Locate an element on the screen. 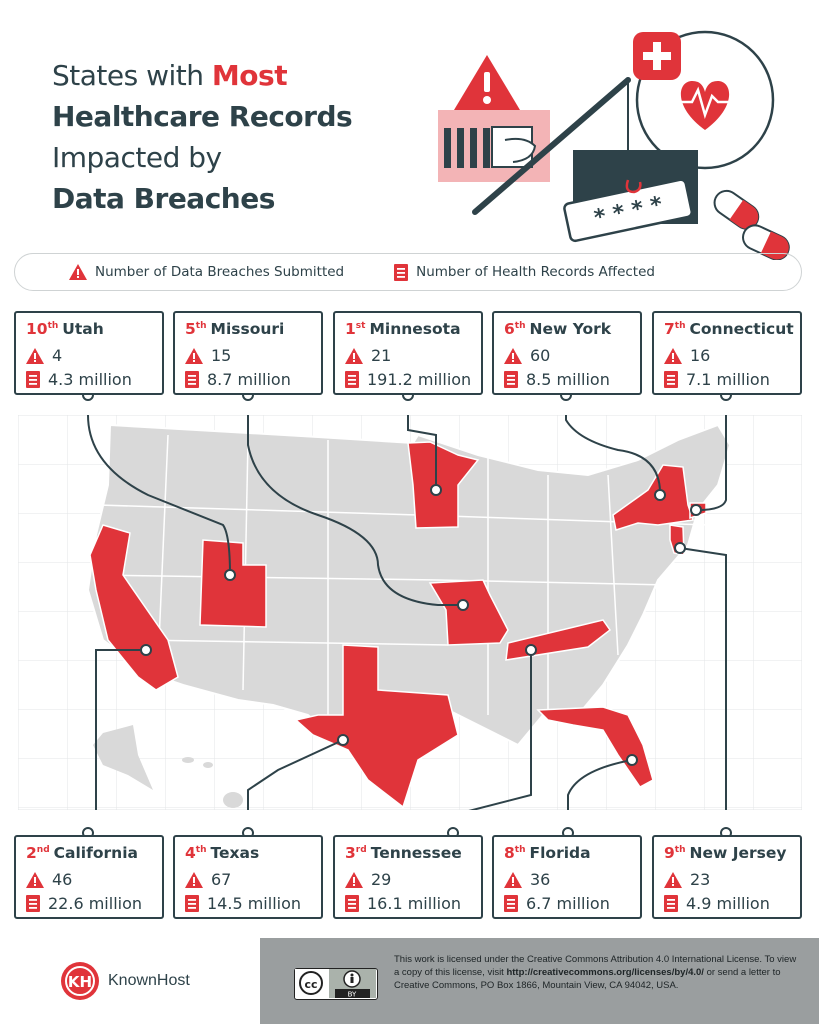  rank-number: 2 is located at coordinates (31, 853).